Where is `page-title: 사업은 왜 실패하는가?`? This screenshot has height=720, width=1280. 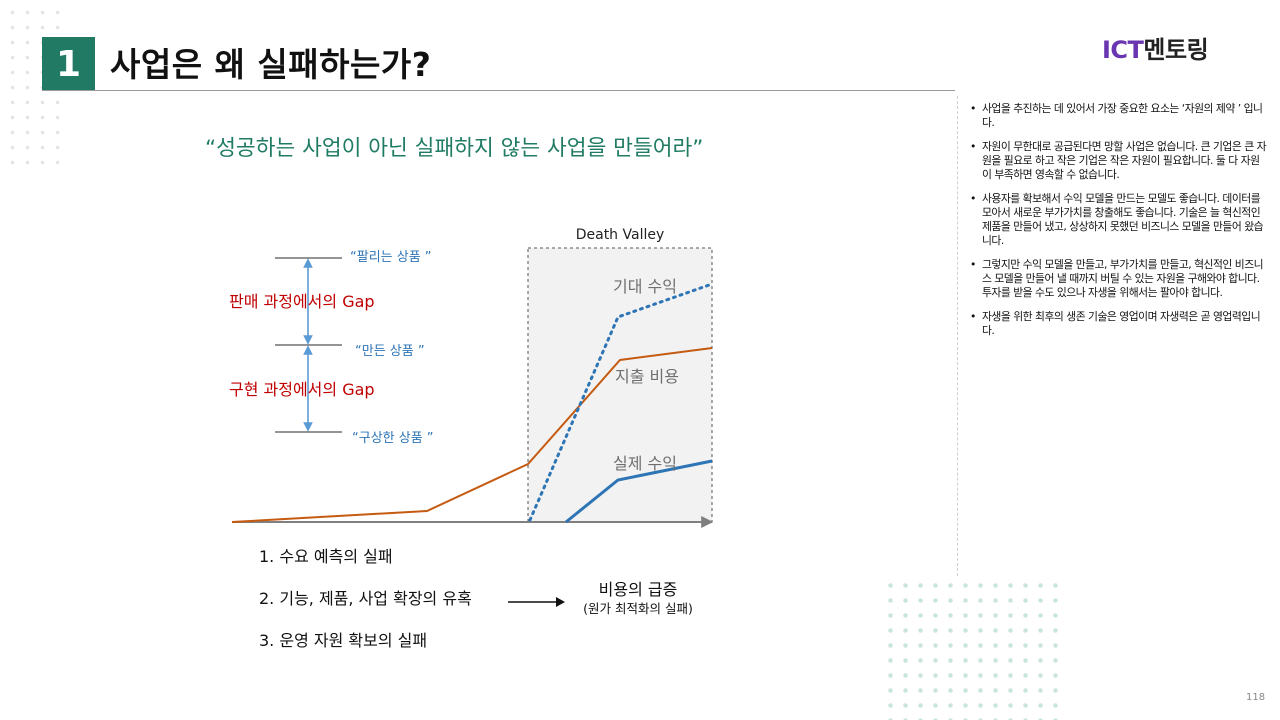
page-title: 사업은 왜 실패하는가? is located at coordinates (271, 64).